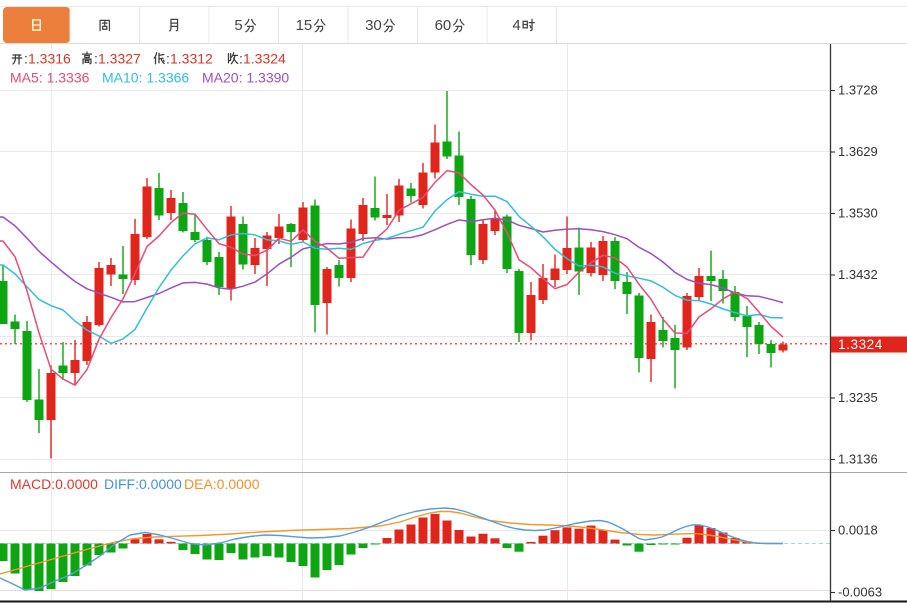 The height and width of the screenshot is (609, 907). What do you see at coordinates (858, 397) in the screenshot?
I see `svg-text: 1.3235` at bounding box center [858, 397].